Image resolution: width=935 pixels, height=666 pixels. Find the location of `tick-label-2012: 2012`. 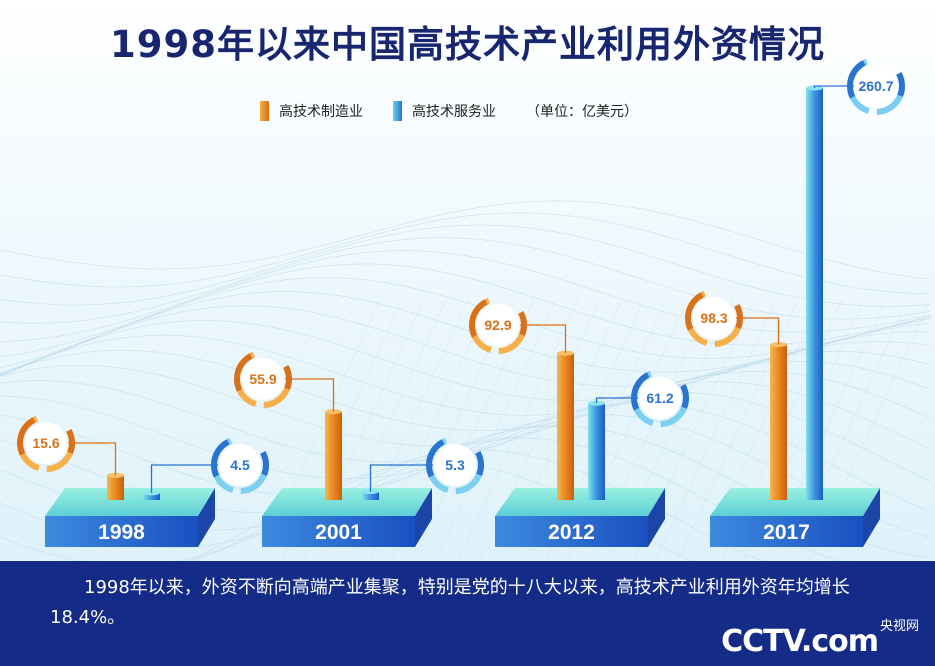

tick-label-2012: 2012 is located at coordinates (571, 532).